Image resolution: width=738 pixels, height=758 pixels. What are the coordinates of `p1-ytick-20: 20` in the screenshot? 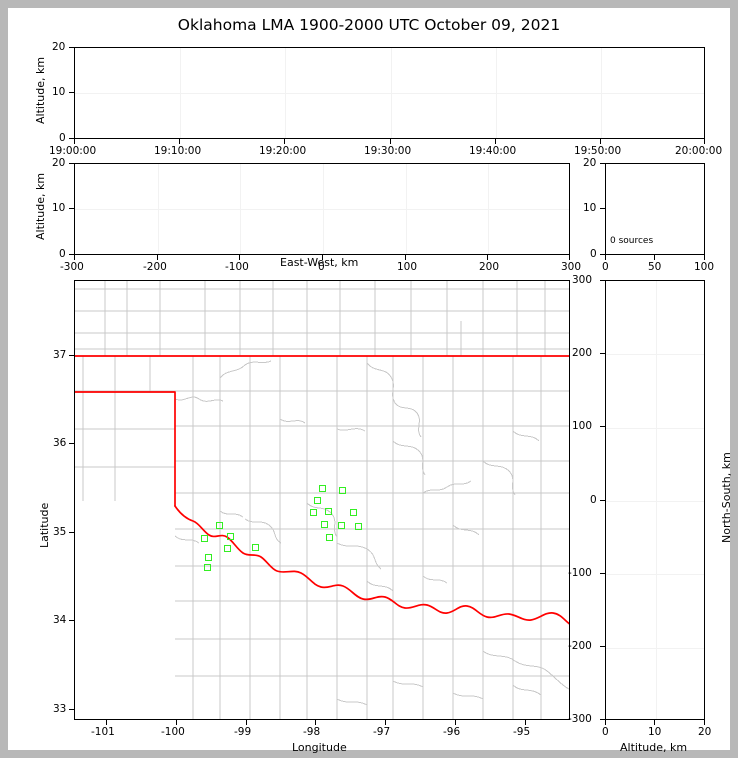 It's located at (59, 47).